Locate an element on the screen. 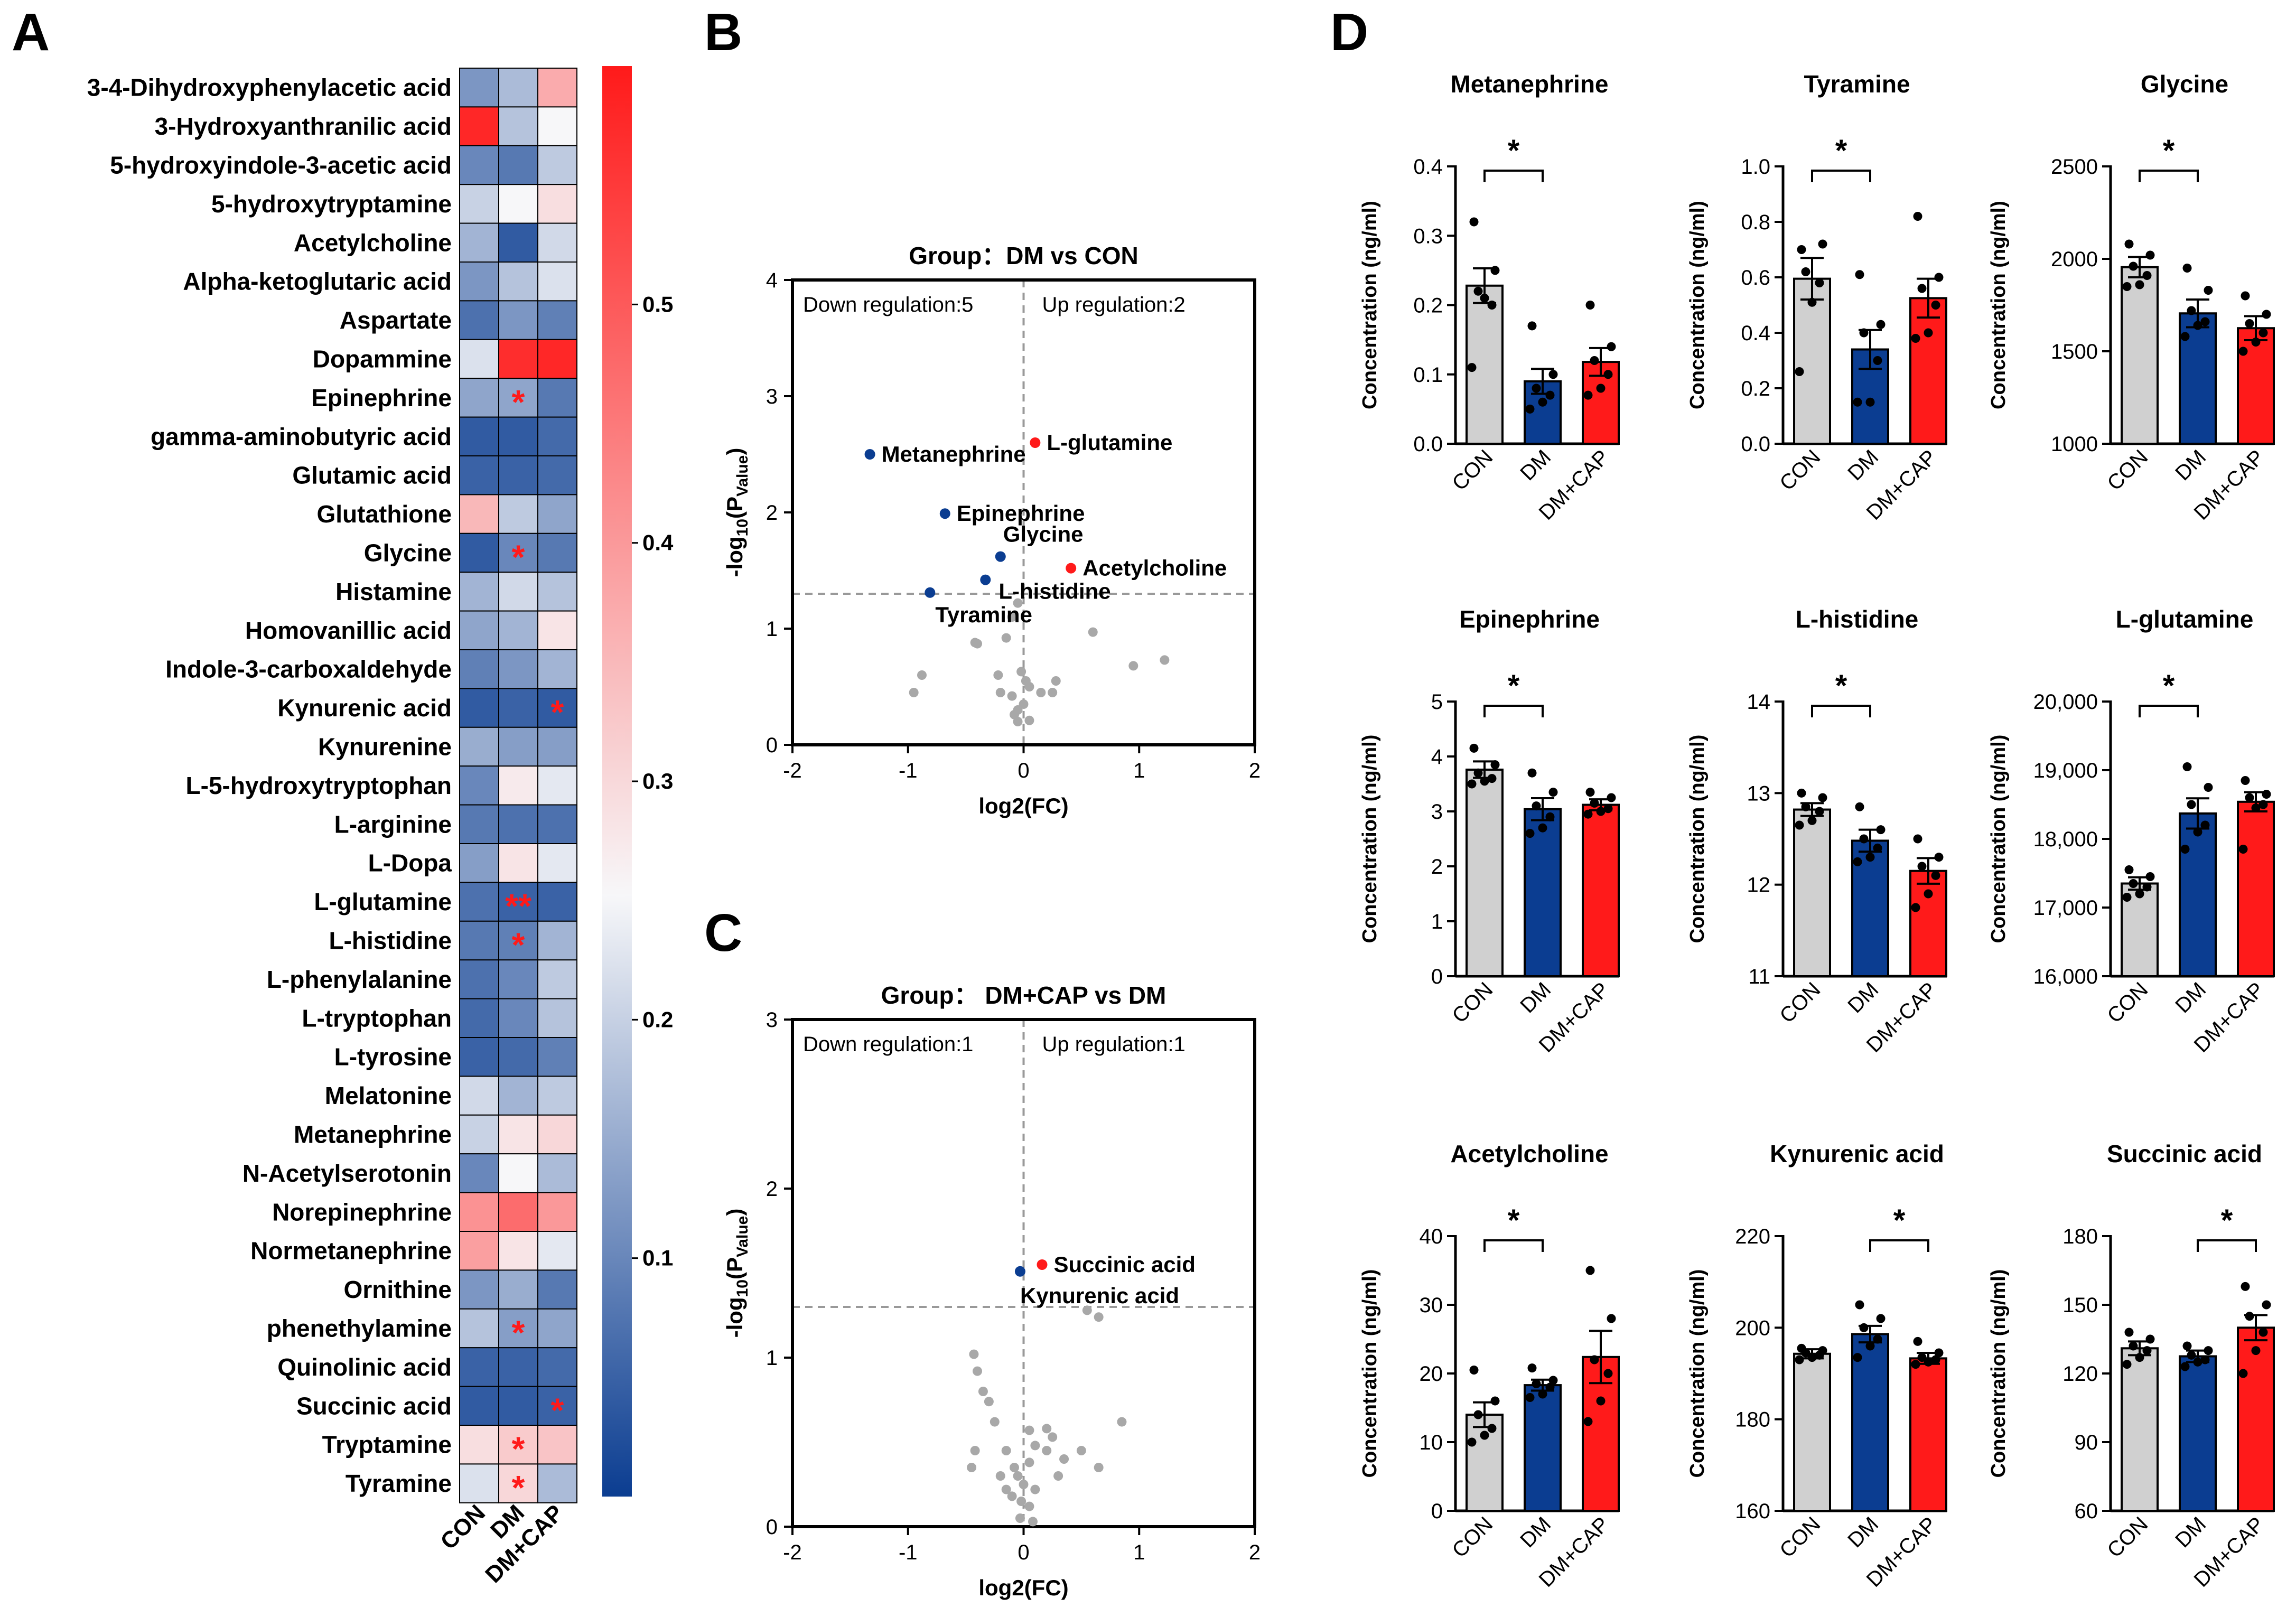 The height and width of the screenshot is (1617, 2296). y-tick-label: 2000 is located at coordinates (2074, 259).